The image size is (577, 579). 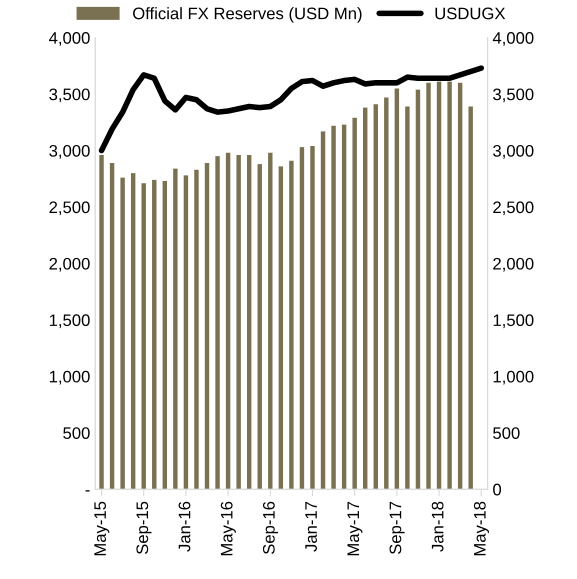 What do you see at coordinates (355, 529) in the screenshot?
I see `x-tick-label: May-17` at bounding box center [355, 529].